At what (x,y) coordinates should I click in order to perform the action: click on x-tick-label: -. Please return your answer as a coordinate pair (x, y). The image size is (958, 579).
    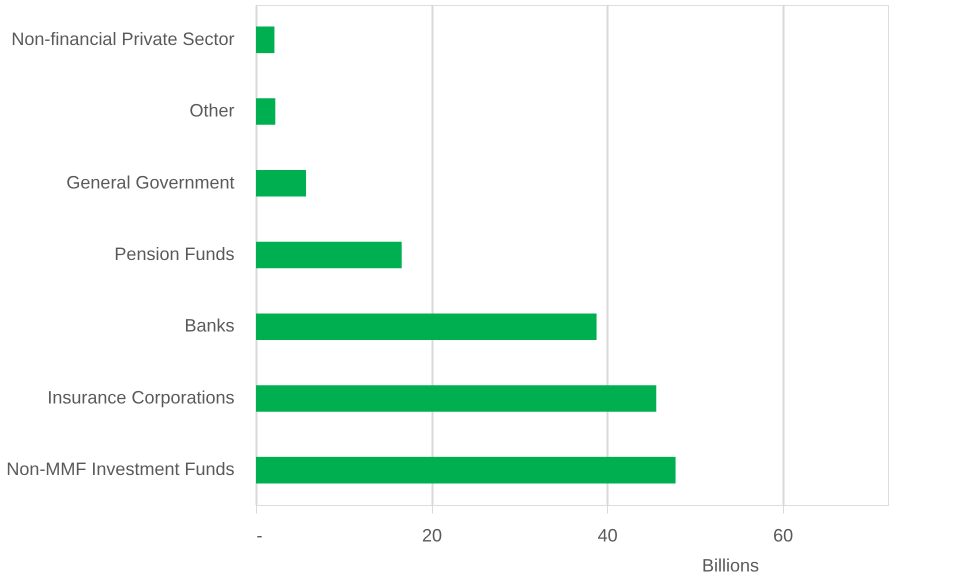
    Looking at the image, I should click on (259, 536).